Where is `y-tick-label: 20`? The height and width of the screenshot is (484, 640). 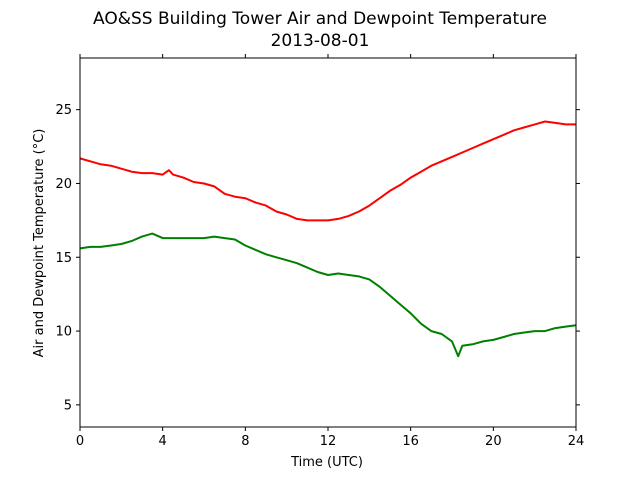
y-tick-label: 20 is located at coordinates (63, 184).